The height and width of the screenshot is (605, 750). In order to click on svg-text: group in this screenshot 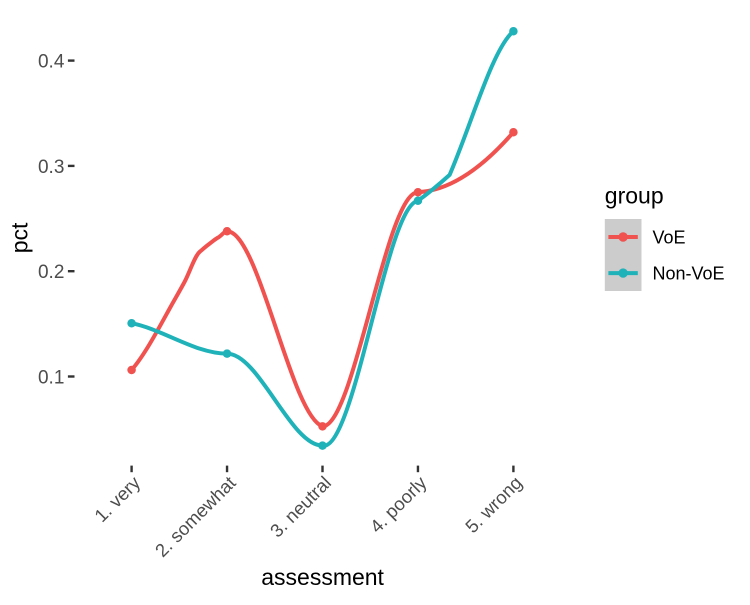, I will do `click(634, 195)`.